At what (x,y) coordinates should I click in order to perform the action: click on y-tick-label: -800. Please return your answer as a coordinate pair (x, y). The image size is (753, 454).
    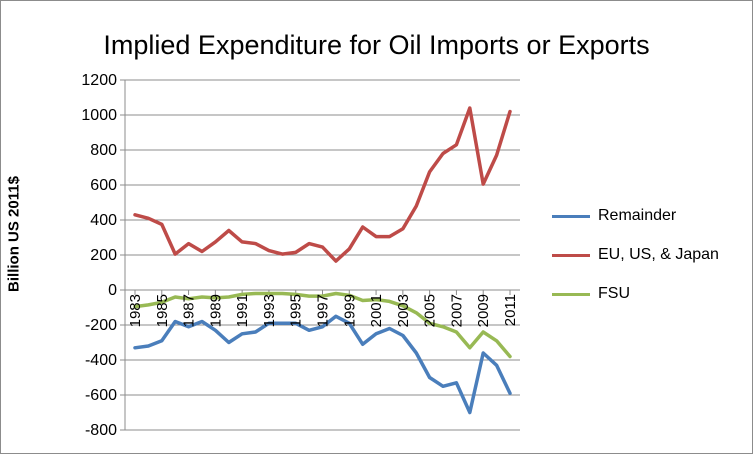
    Looking at the image, I should click on (101, 430).